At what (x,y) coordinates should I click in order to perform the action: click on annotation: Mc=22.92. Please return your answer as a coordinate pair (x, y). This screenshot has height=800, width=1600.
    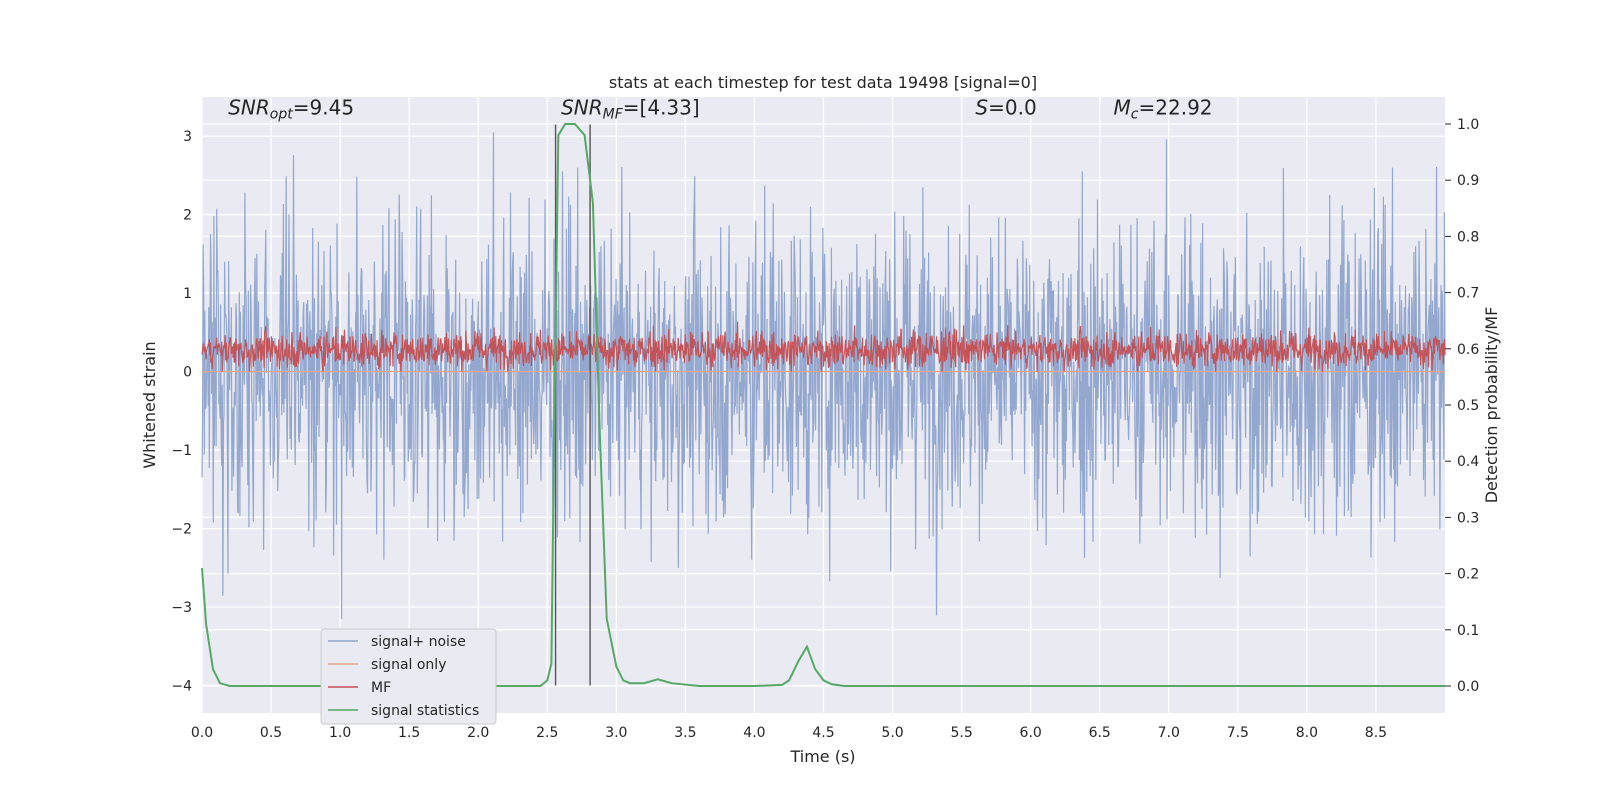
    Looking at the image, I should click on (1163, 108).